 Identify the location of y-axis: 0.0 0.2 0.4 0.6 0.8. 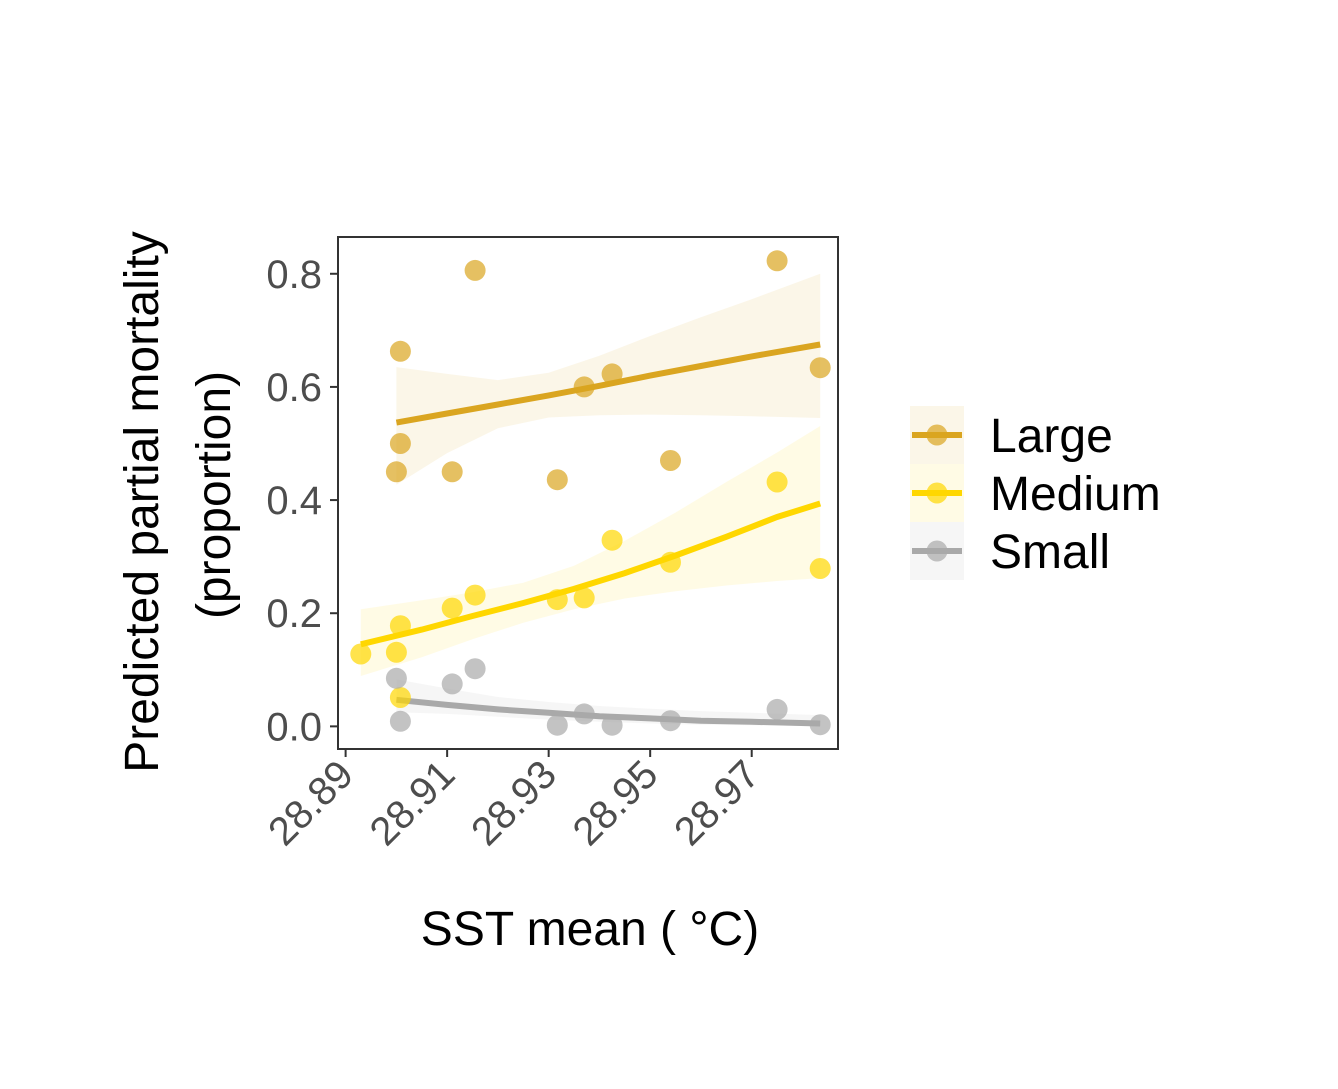
(302, 493).